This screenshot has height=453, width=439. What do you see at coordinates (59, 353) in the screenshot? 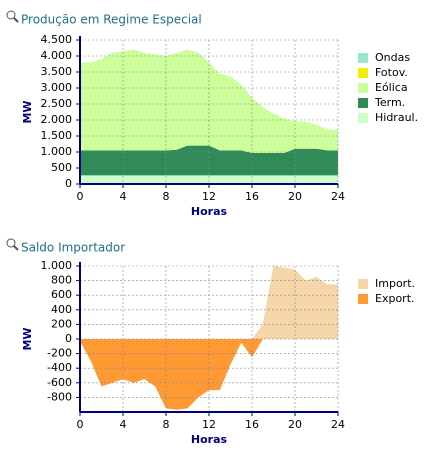
I see `y-tick-label: -200` at bounding box center [59, 353].